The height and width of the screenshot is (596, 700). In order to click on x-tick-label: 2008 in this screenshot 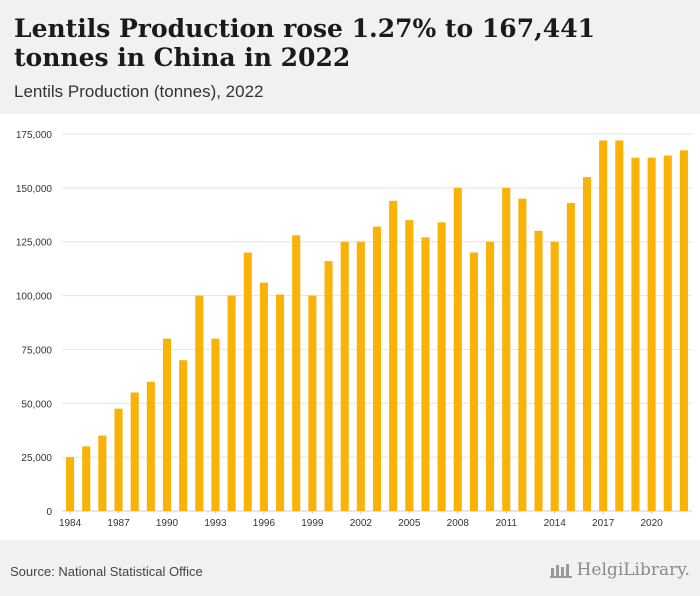, I will do `click(458, 523)`.